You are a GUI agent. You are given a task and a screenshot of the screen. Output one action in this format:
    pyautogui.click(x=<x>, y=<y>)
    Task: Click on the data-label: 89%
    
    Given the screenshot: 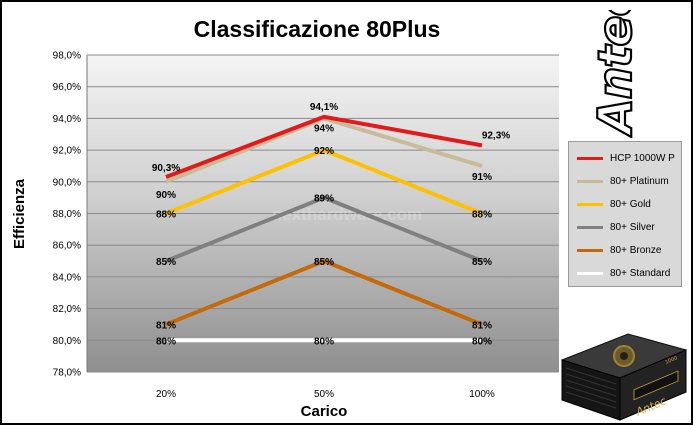 What is the action you would take?
    pyautogui.click(x=324, y=199)
    